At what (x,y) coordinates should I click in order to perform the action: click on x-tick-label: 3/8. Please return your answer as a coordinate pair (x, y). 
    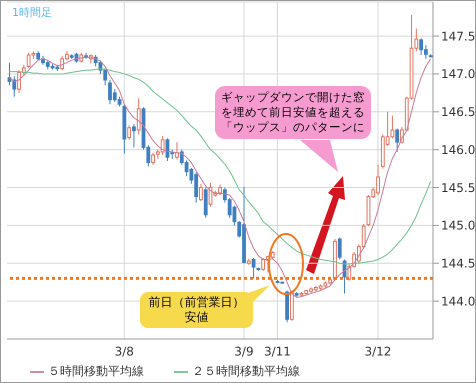
    Looking at the image, I should click on (124, 351).